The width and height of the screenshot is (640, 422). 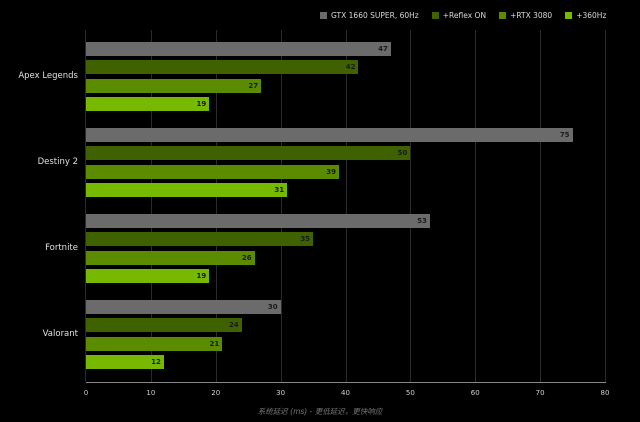 I want to click on bar: 27, so click(x=174, y=85).